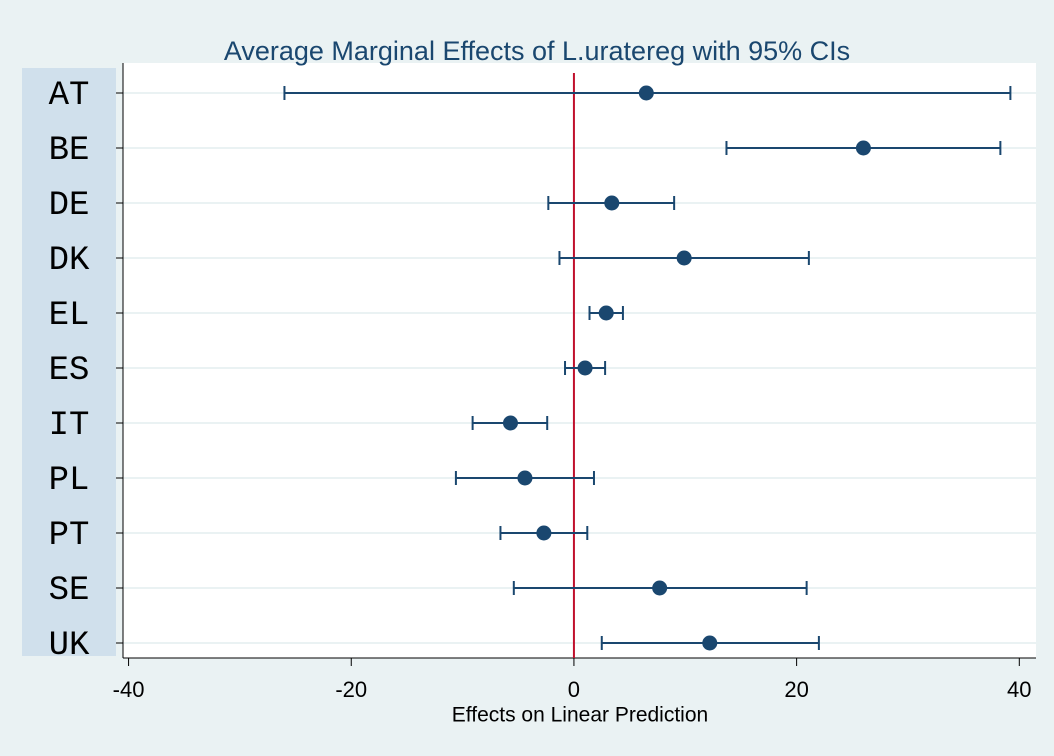 This screenshot has height=756, width=1054. Describe the element at coordinates (69, 426) in the screenshot. I see `y-tick-label: IT` at that location.